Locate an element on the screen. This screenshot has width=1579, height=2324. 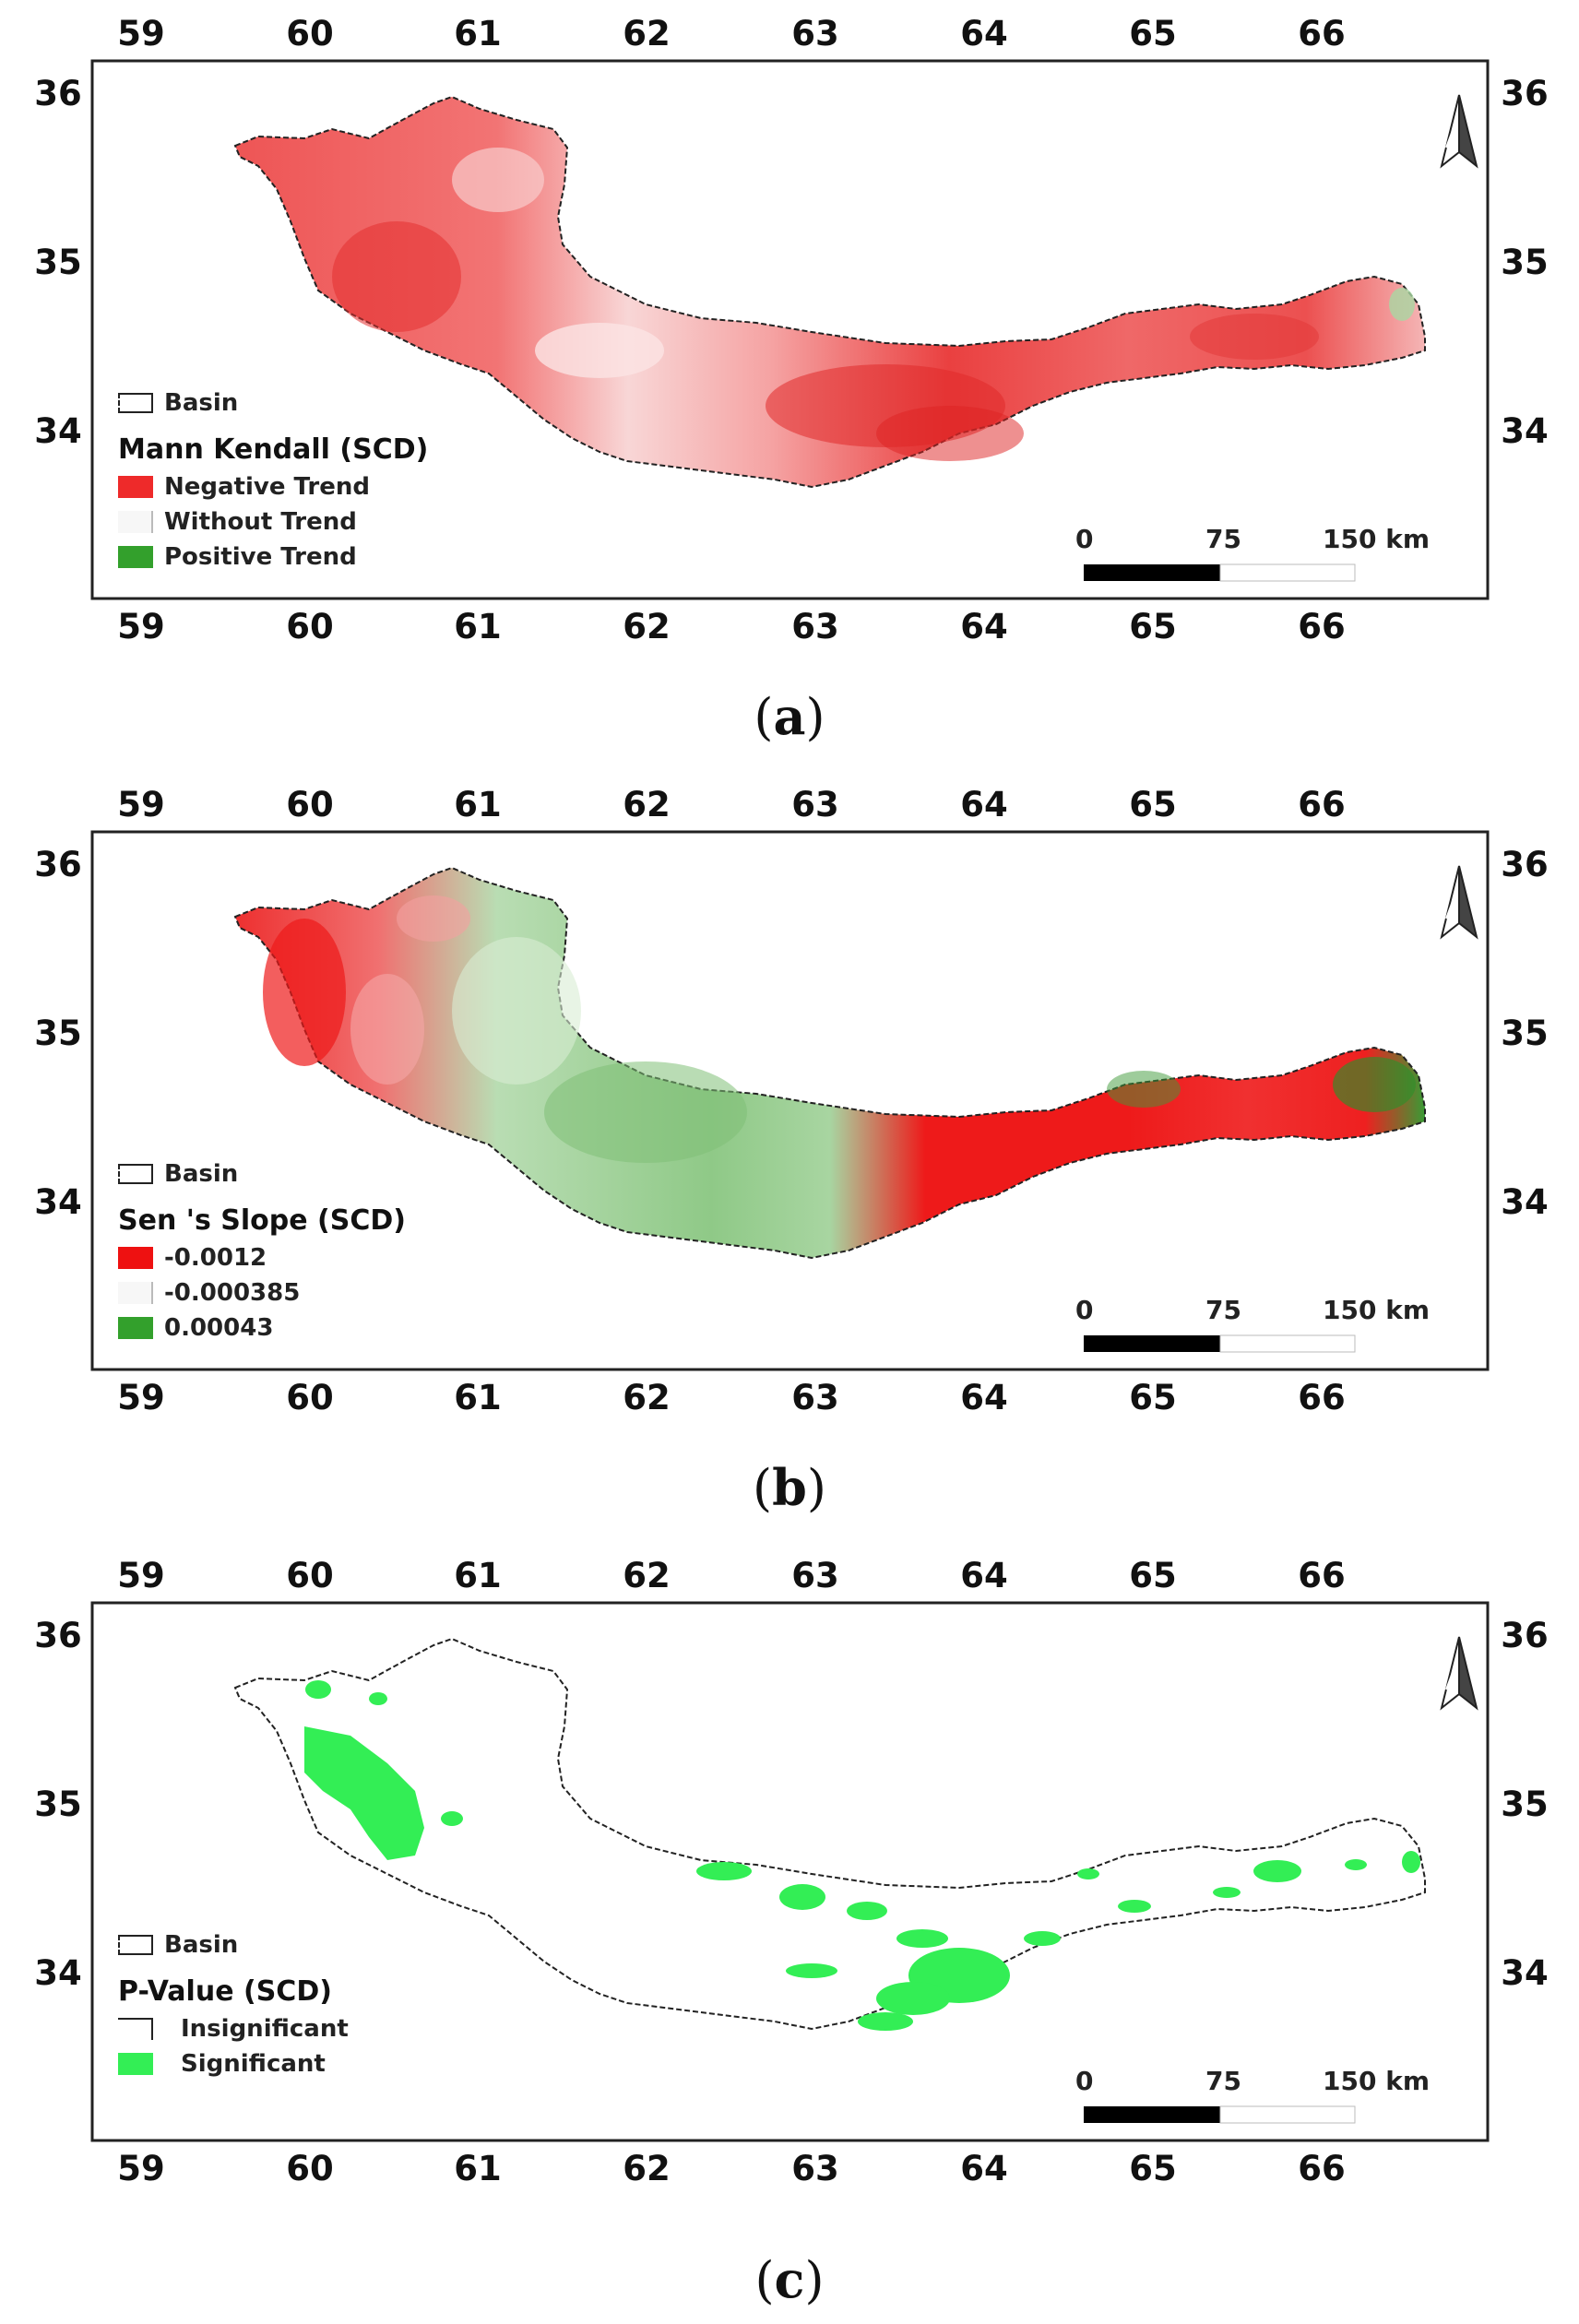
legend-item-label: -0.0012 is located at coordinates (215, 1258).